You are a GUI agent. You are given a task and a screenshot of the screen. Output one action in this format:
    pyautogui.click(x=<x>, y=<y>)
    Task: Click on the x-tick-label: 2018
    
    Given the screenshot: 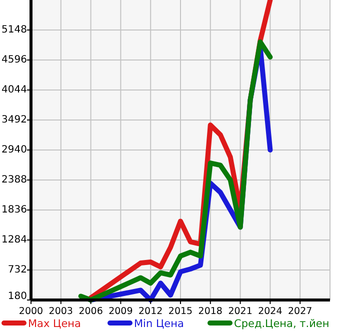 What is the action you would take?
    pyautogui.click(x=210, y=311)
    